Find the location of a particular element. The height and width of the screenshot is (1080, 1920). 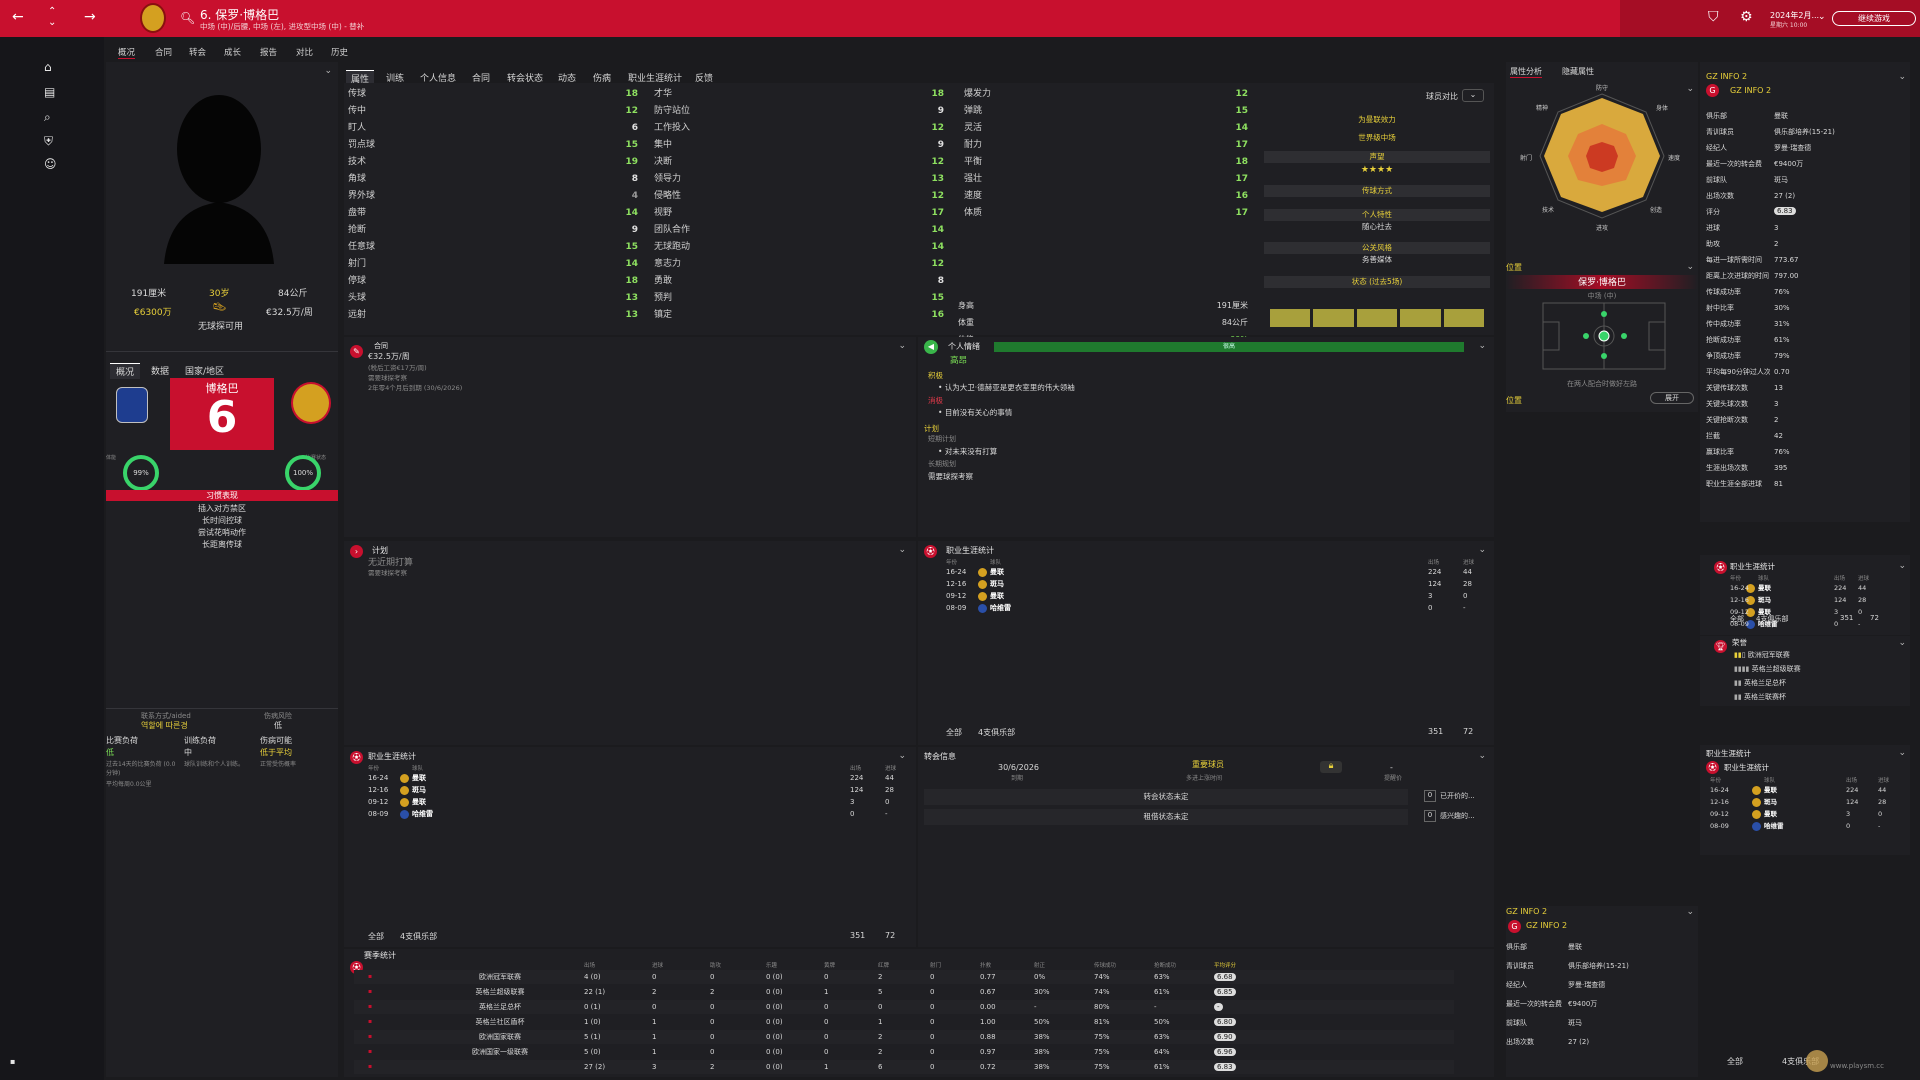

season-row: ▪ 英格兰社区盾杯 1 (0) 1 0 0 (0) 0 1 0 1.00 50% 81% 50% 6.80 is located at coordinates (904, 1022).